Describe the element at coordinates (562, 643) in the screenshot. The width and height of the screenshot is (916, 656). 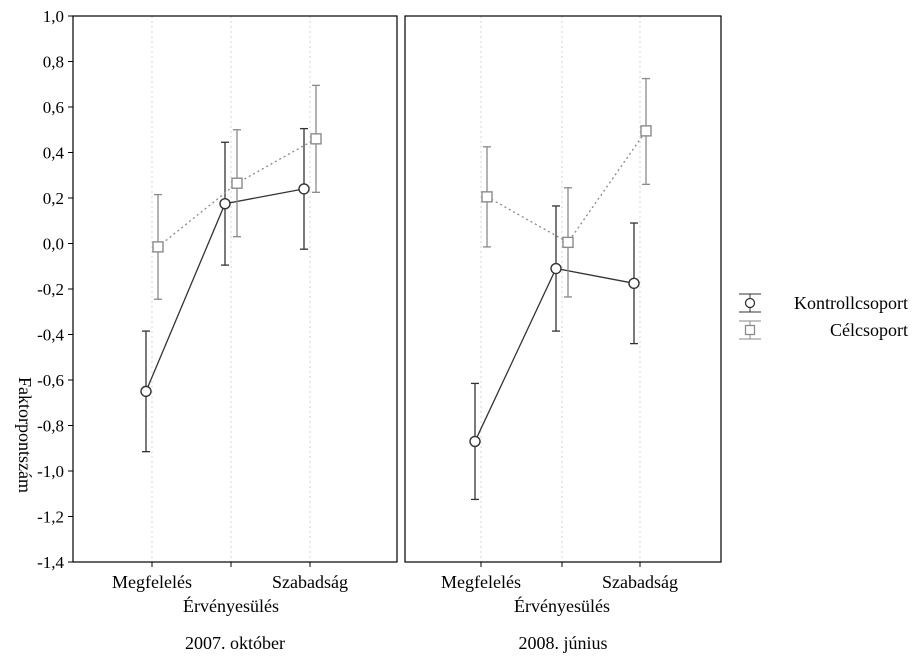
I see `panel-title: 2008. június` at that location.